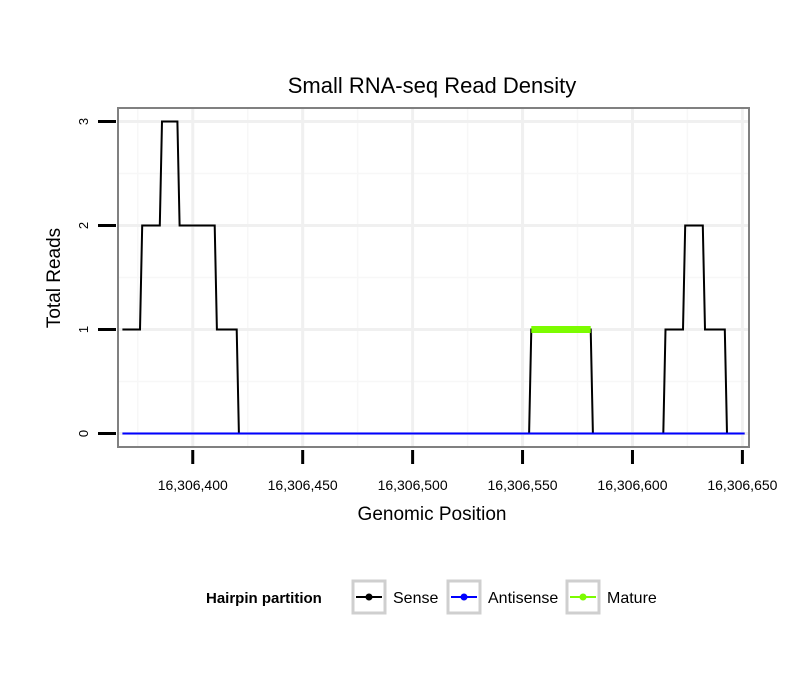  What do you see at coordinates (83, 329) in the screenshot?
I see `y-tick-label: 1` at bounding box center [83, 329].